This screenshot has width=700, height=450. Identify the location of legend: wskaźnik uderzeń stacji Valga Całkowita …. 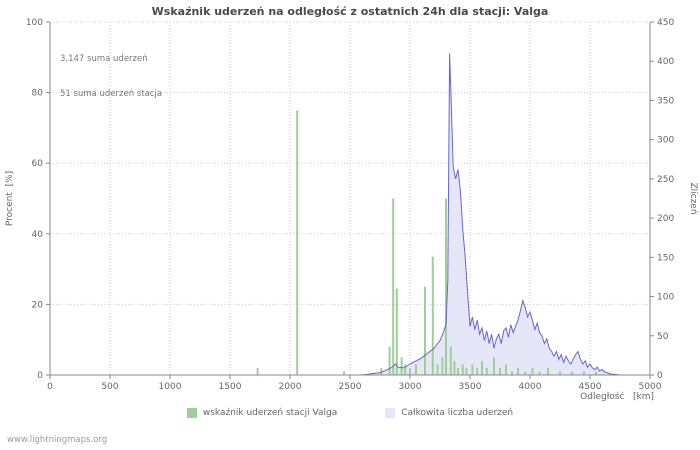
(350, 413).